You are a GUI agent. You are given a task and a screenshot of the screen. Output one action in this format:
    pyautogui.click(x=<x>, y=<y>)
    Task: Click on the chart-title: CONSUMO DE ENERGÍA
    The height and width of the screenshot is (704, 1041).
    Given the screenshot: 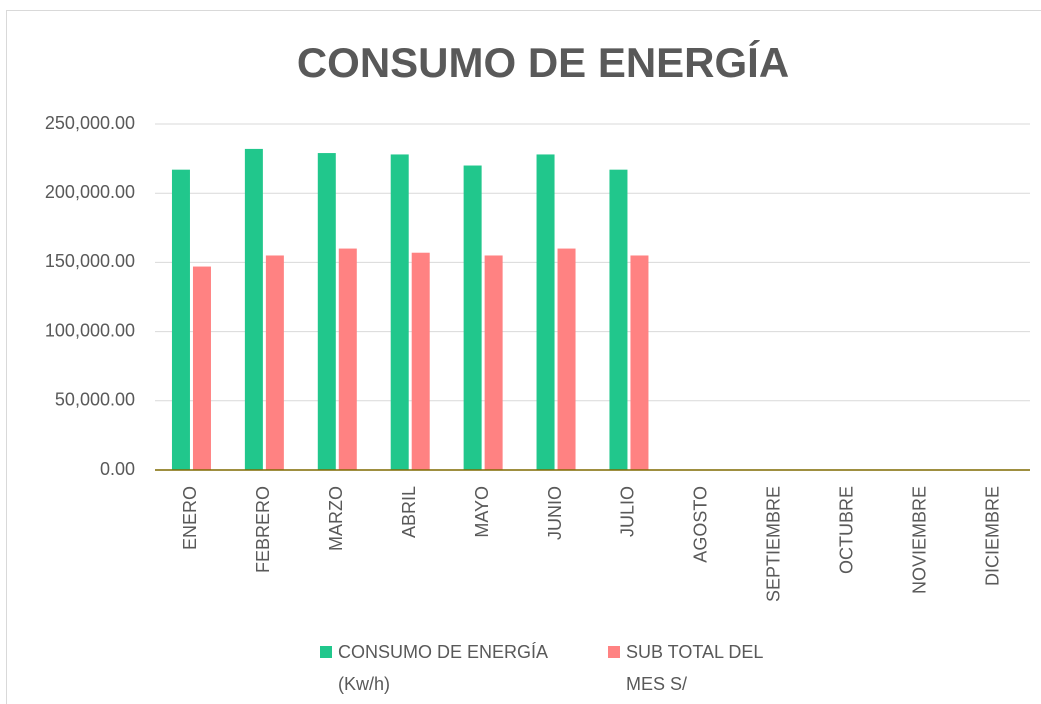 What is the action you would take?
    pyautogui.click(x=543, y=62)
    